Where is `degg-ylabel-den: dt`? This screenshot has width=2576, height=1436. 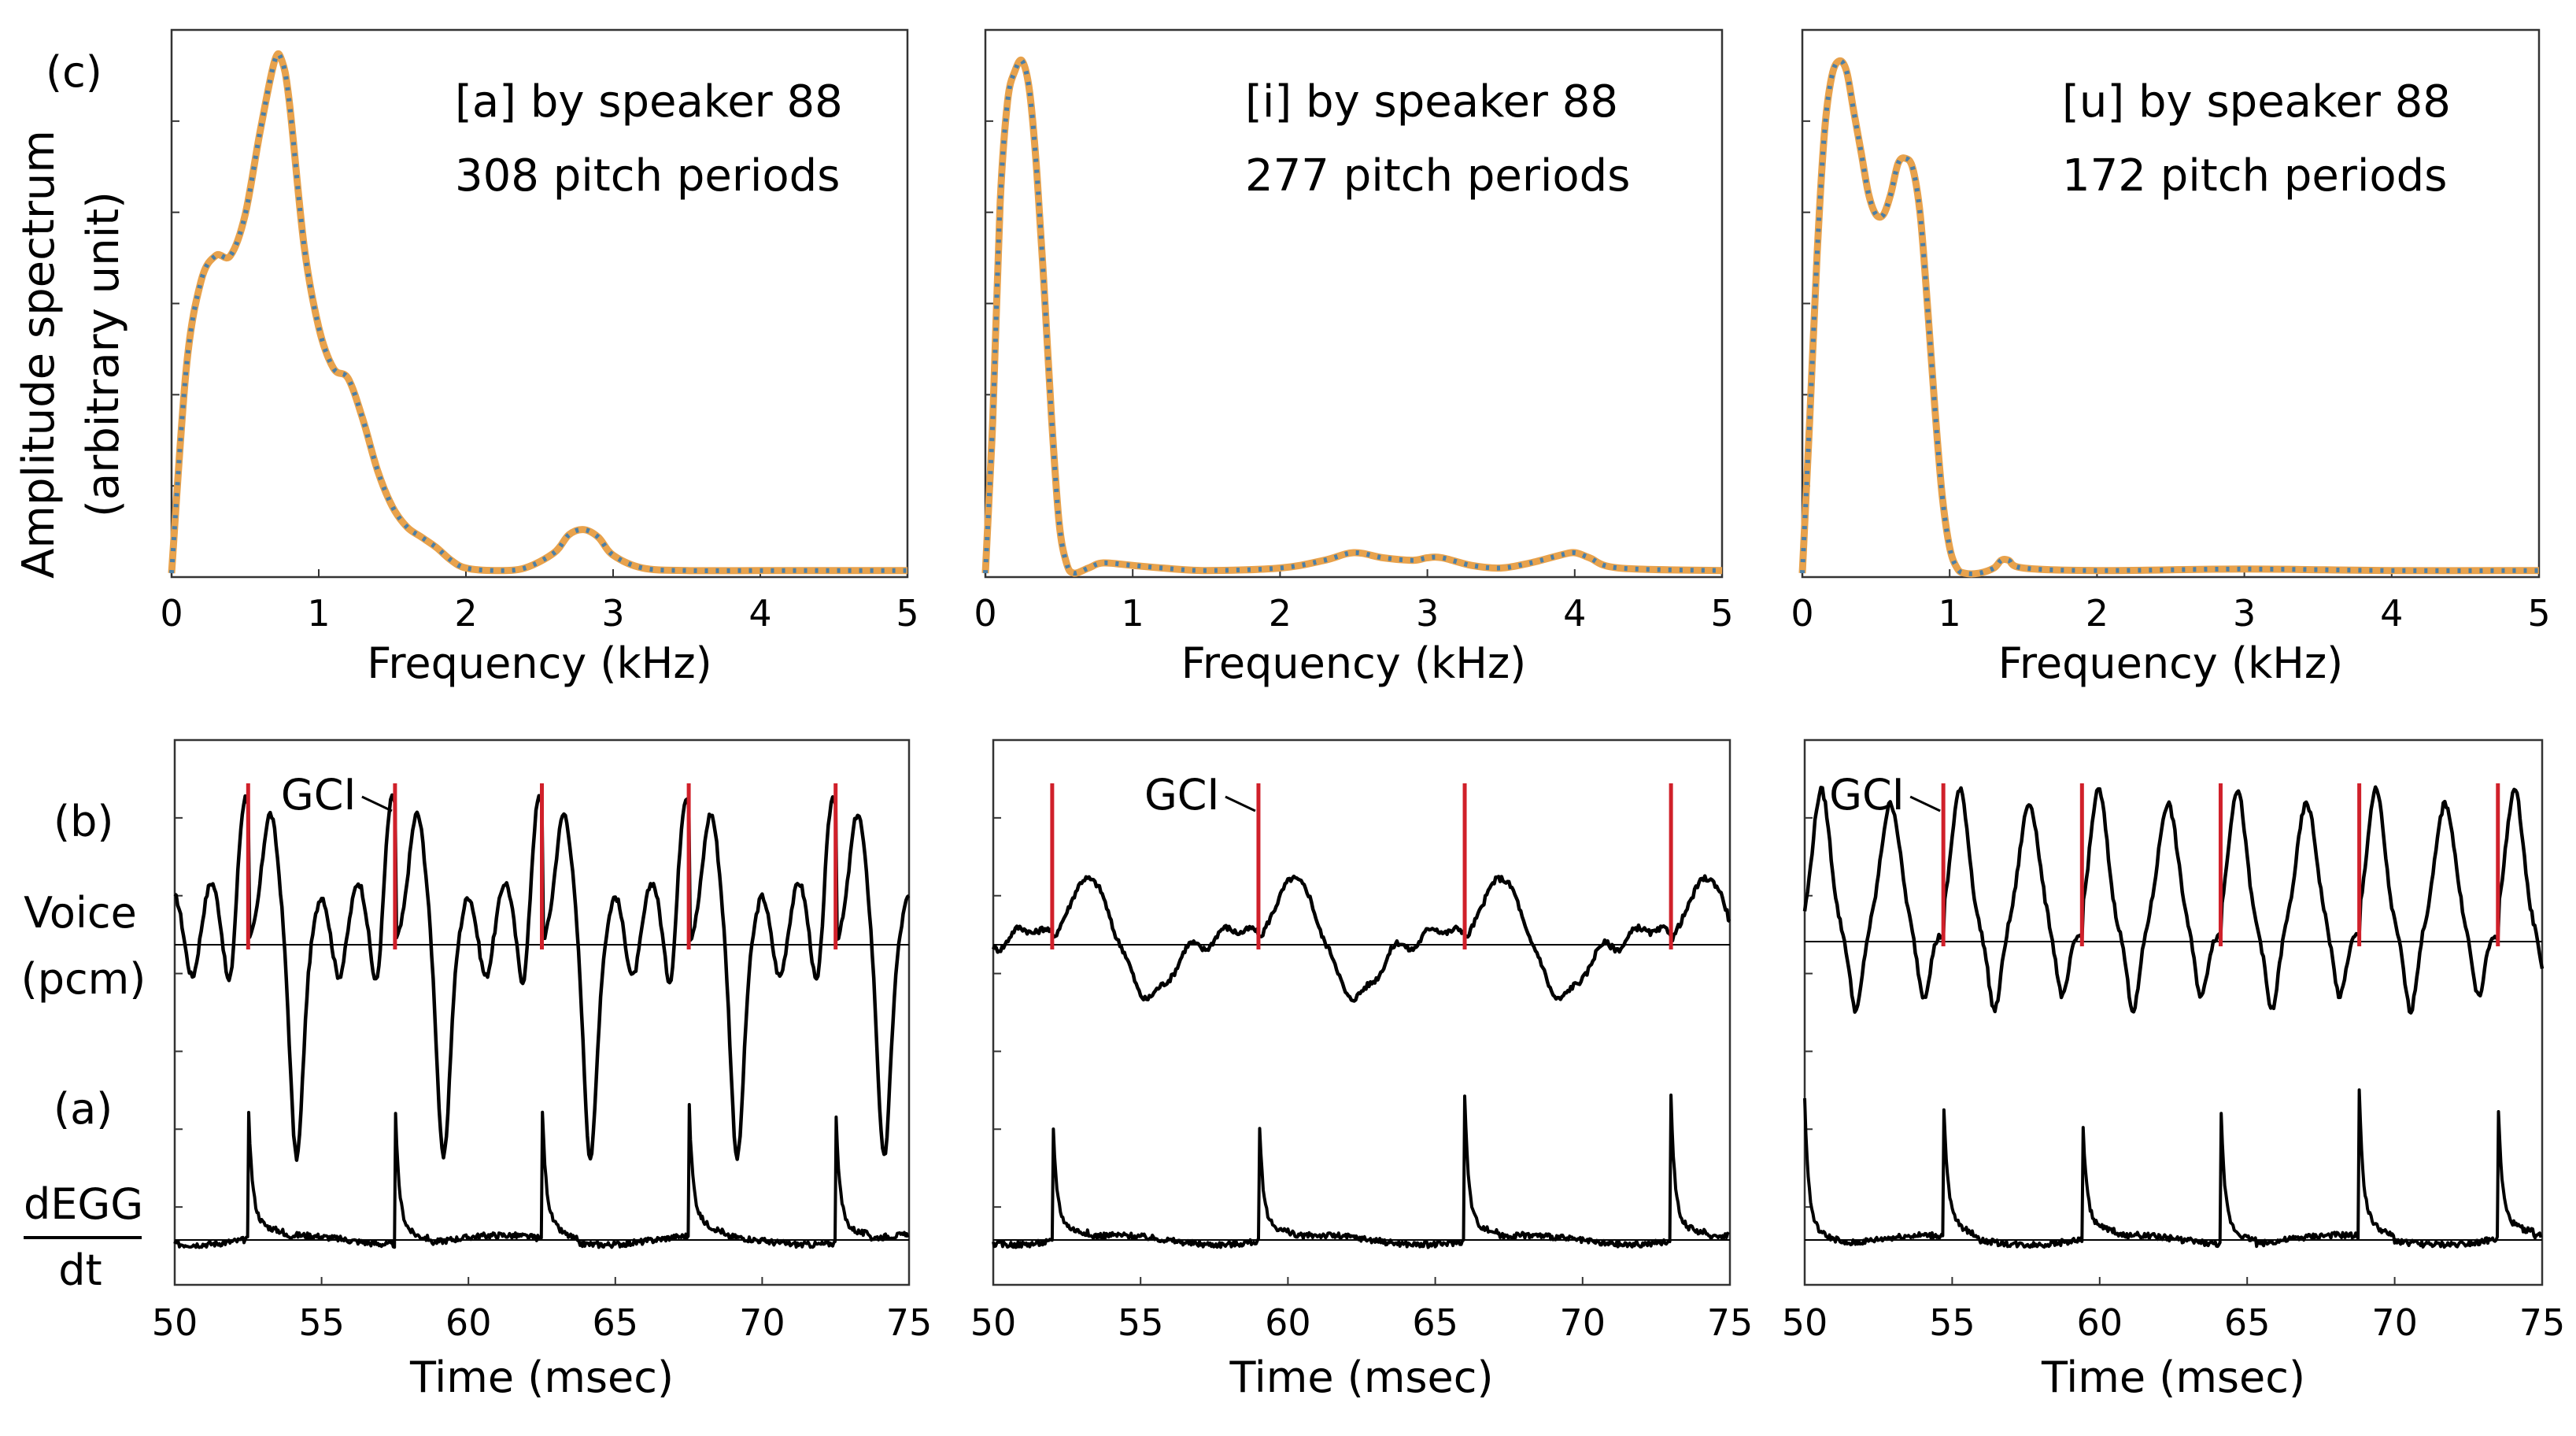 degg-ylabel-den: dt is located at coordinates (80, 1270).